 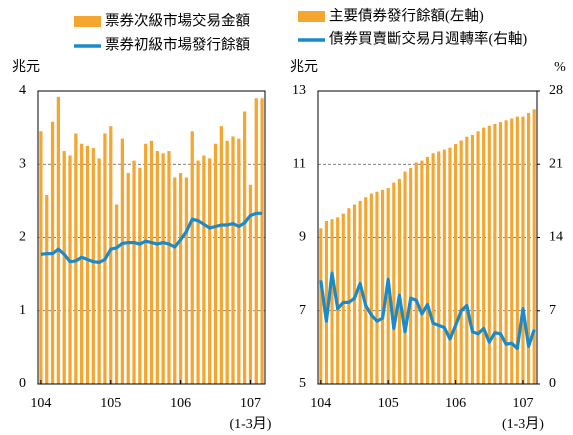 What do you see at coordinates (556, 90) in the screenshot?
I see `y2-tick-label: 28` at bounding box center [556, 90].